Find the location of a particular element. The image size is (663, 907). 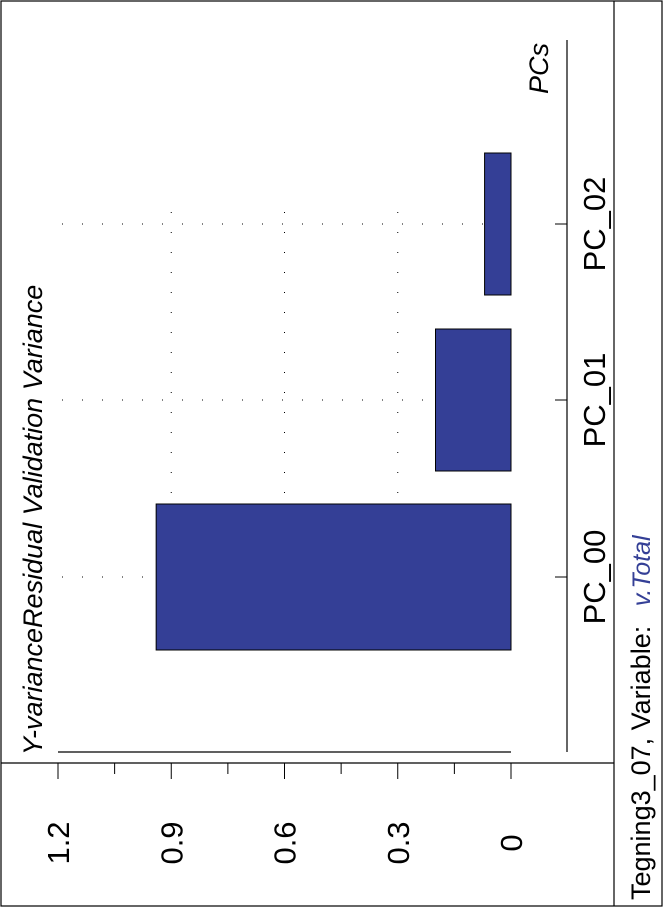

footer-text: Tegning3_07, Variable: v.Total is located at coordinates (641, 717).